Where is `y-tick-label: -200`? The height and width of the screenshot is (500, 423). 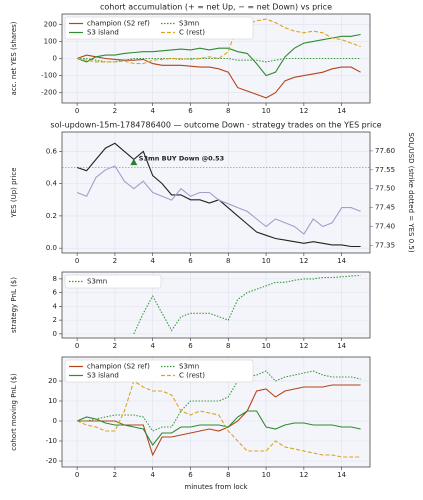 y-tick-label: -200 is located at coordinates (49, 93).